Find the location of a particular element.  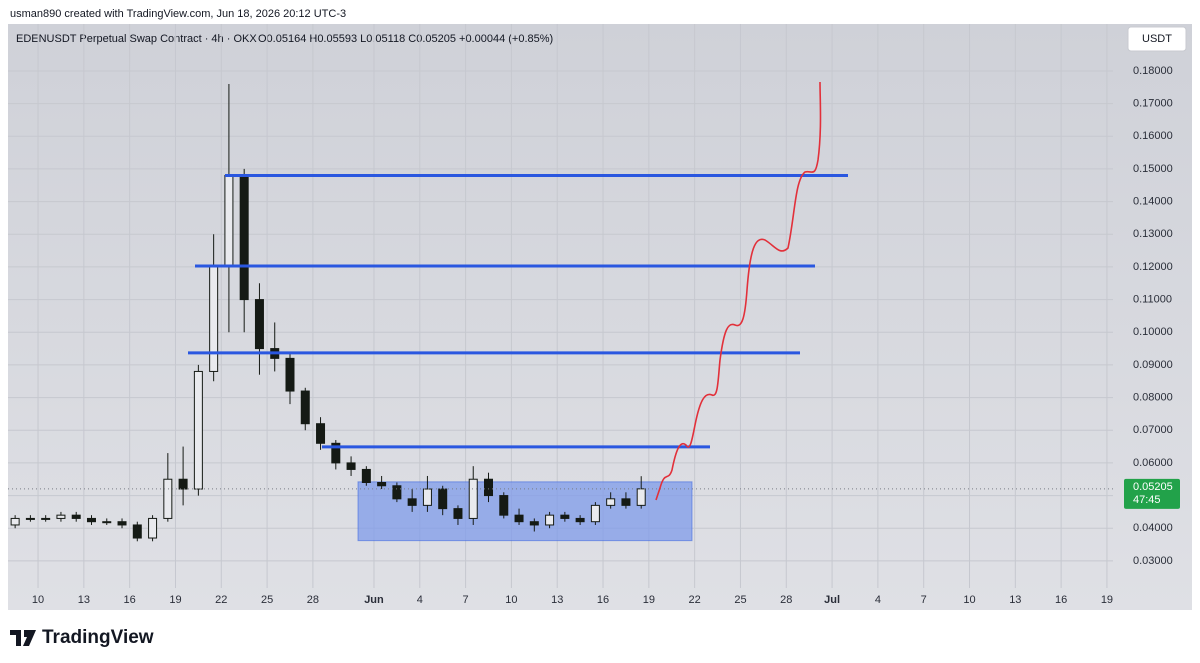

last-price-label: 0.05205 is located at coordinates (1153, 487).